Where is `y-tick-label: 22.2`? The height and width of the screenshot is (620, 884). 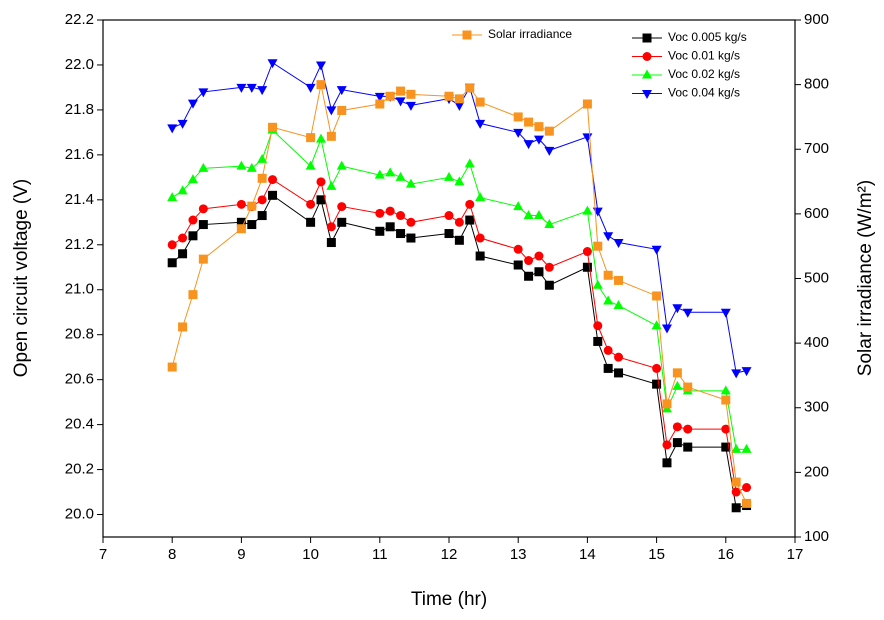
y-tick-label: 22.2 is located at coordinates (79, 19).